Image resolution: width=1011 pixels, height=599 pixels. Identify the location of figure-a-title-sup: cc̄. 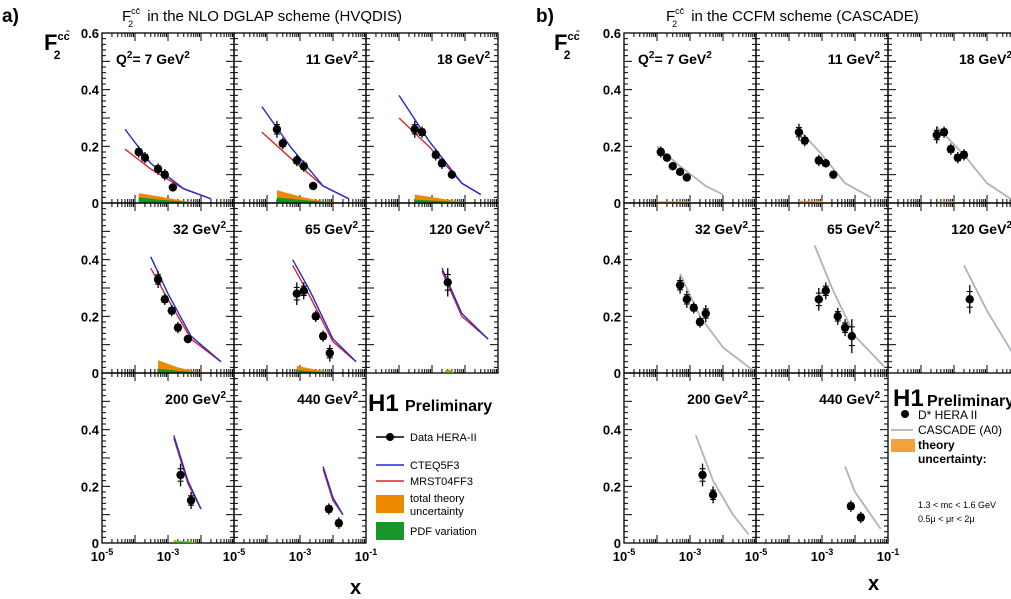
(136, 11).